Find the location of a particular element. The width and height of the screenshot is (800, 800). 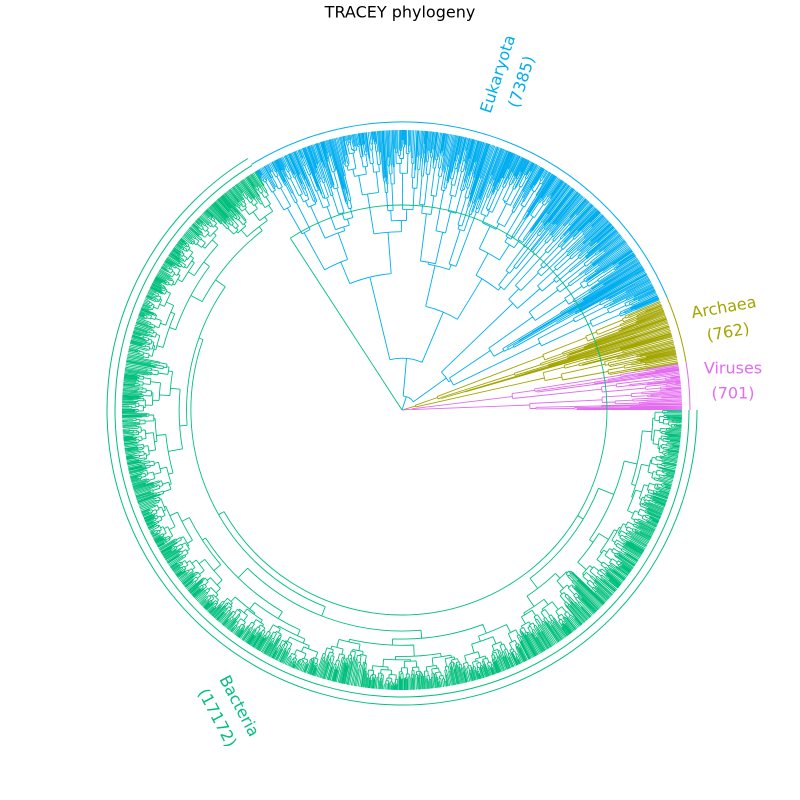

clade-label: Archaea(762) is located at coordinates (724, 318).